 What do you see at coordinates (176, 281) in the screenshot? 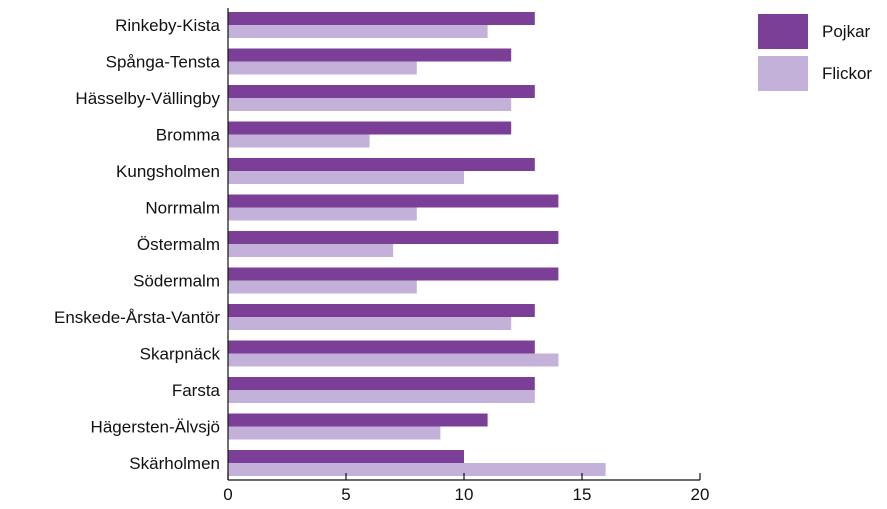
I see `category-label-sodermalm: Södermalm` at bounding box center [176, 281].